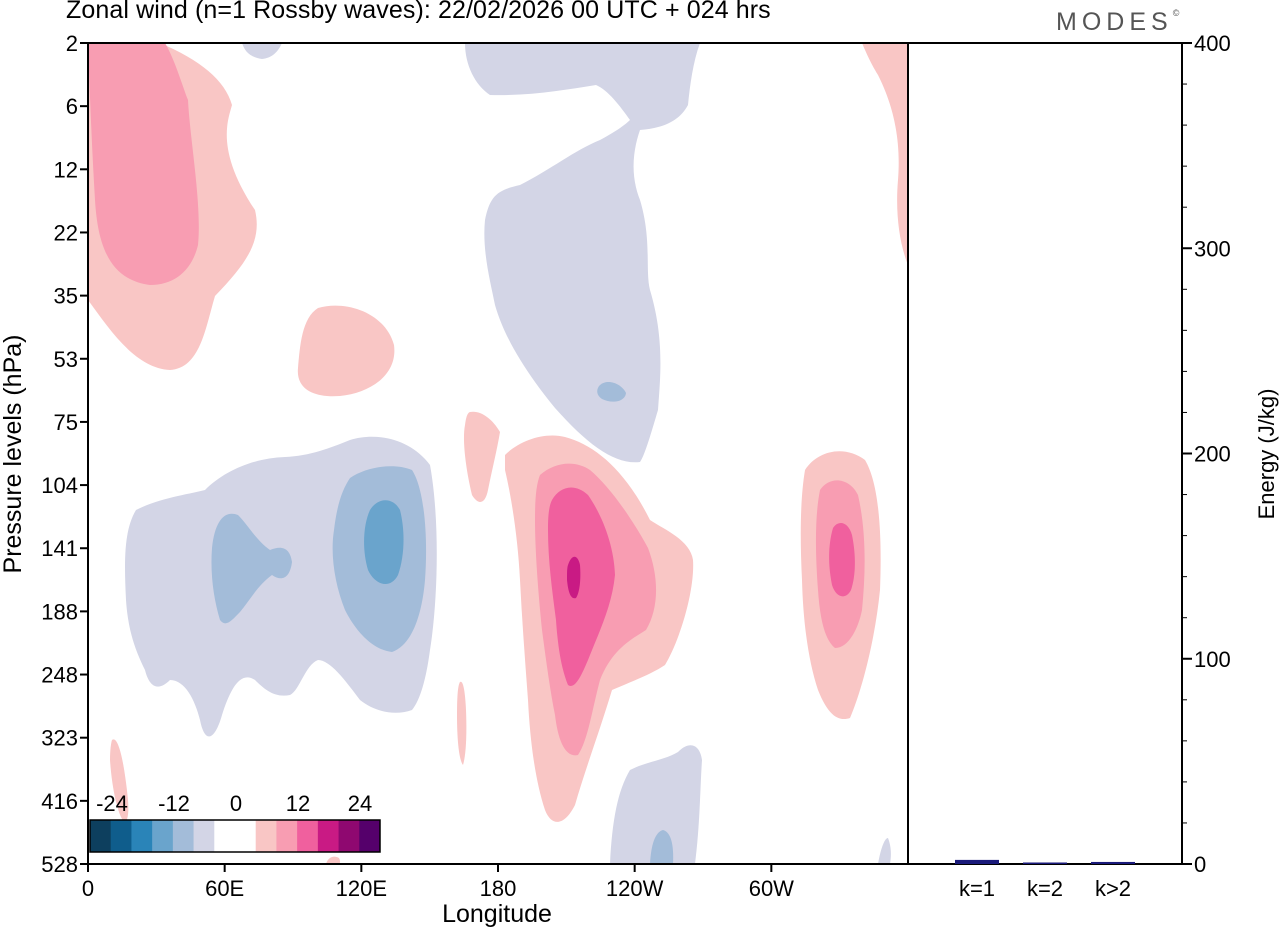  I want to click on energy-categories: k=1 k=2 k>2, so click(1045, 888).